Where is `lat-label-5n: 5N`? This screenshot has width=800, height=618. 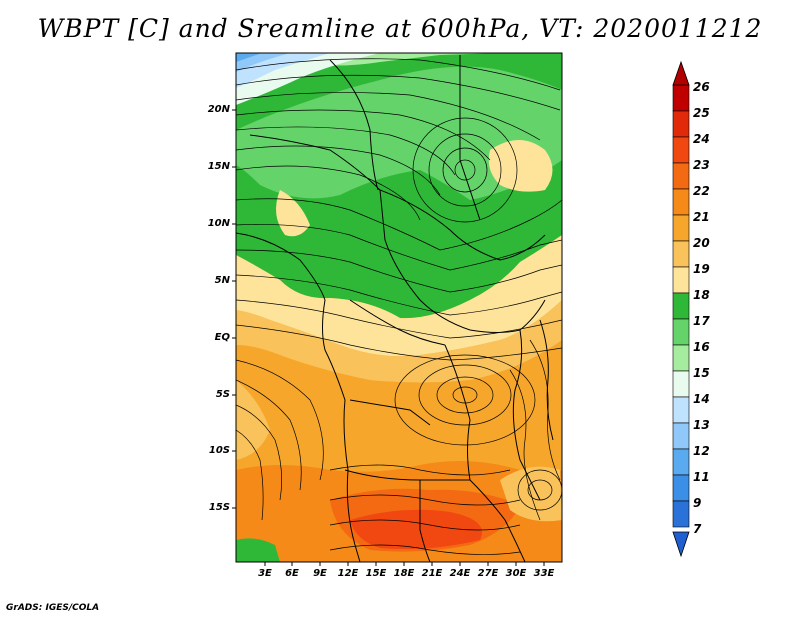 lat-label-5n: 5N is located at coordinates (222, 280).